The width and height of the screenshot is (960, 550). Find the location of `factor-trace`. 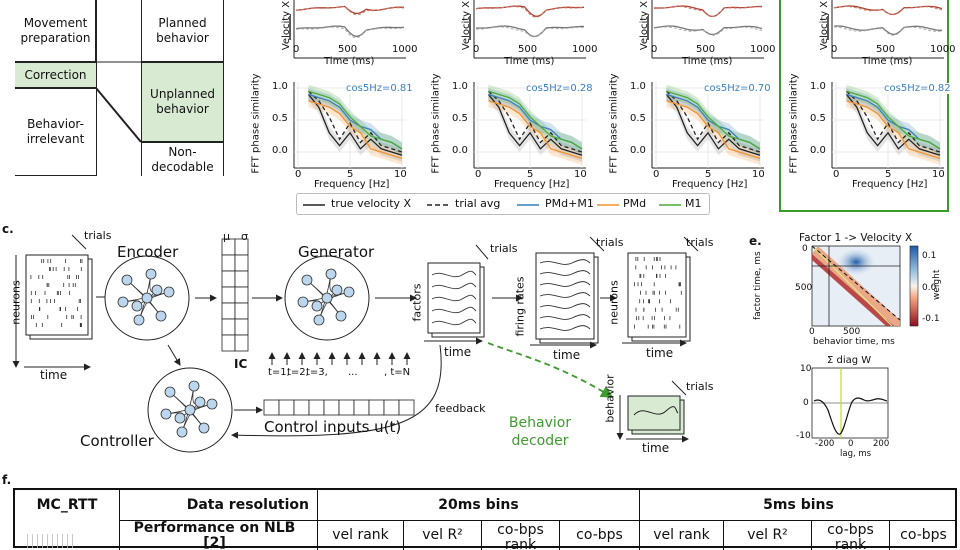

factor-trace is located at coordinates (454, 310).